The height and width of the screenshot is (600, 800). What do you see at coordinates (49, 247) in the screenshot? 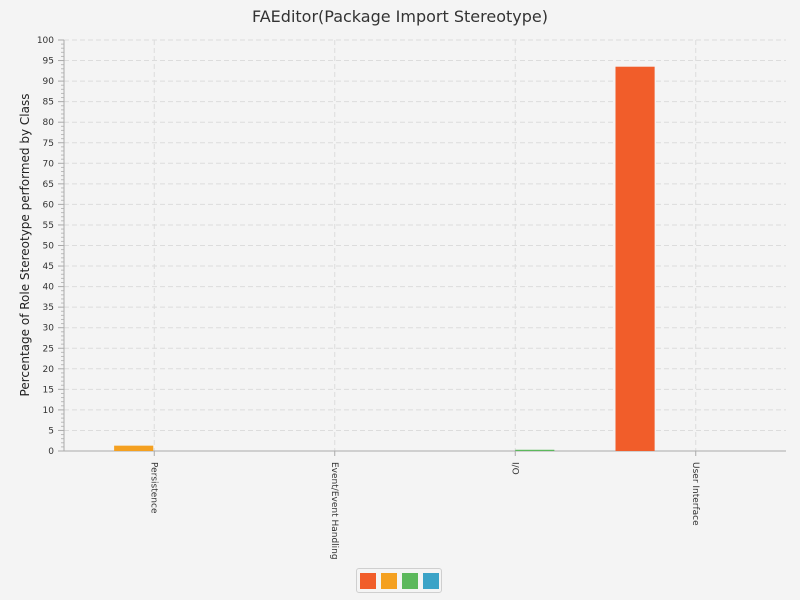
I see `y-tick-label: 50` at bounding box center [49, 247].